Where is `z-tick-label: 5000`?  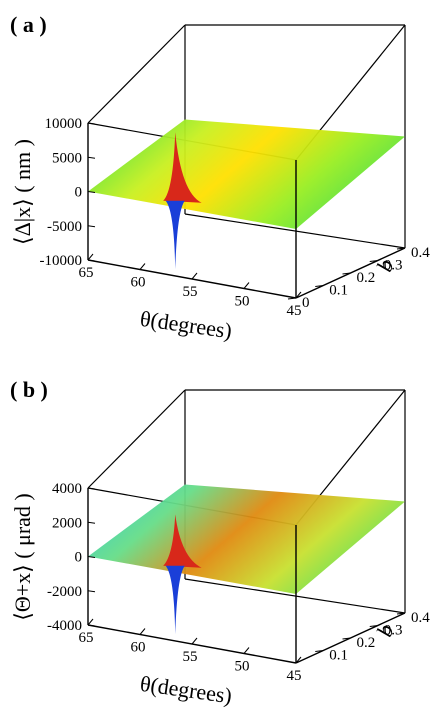 z-tick-label: 5000 is located at coordinates (67, 158).